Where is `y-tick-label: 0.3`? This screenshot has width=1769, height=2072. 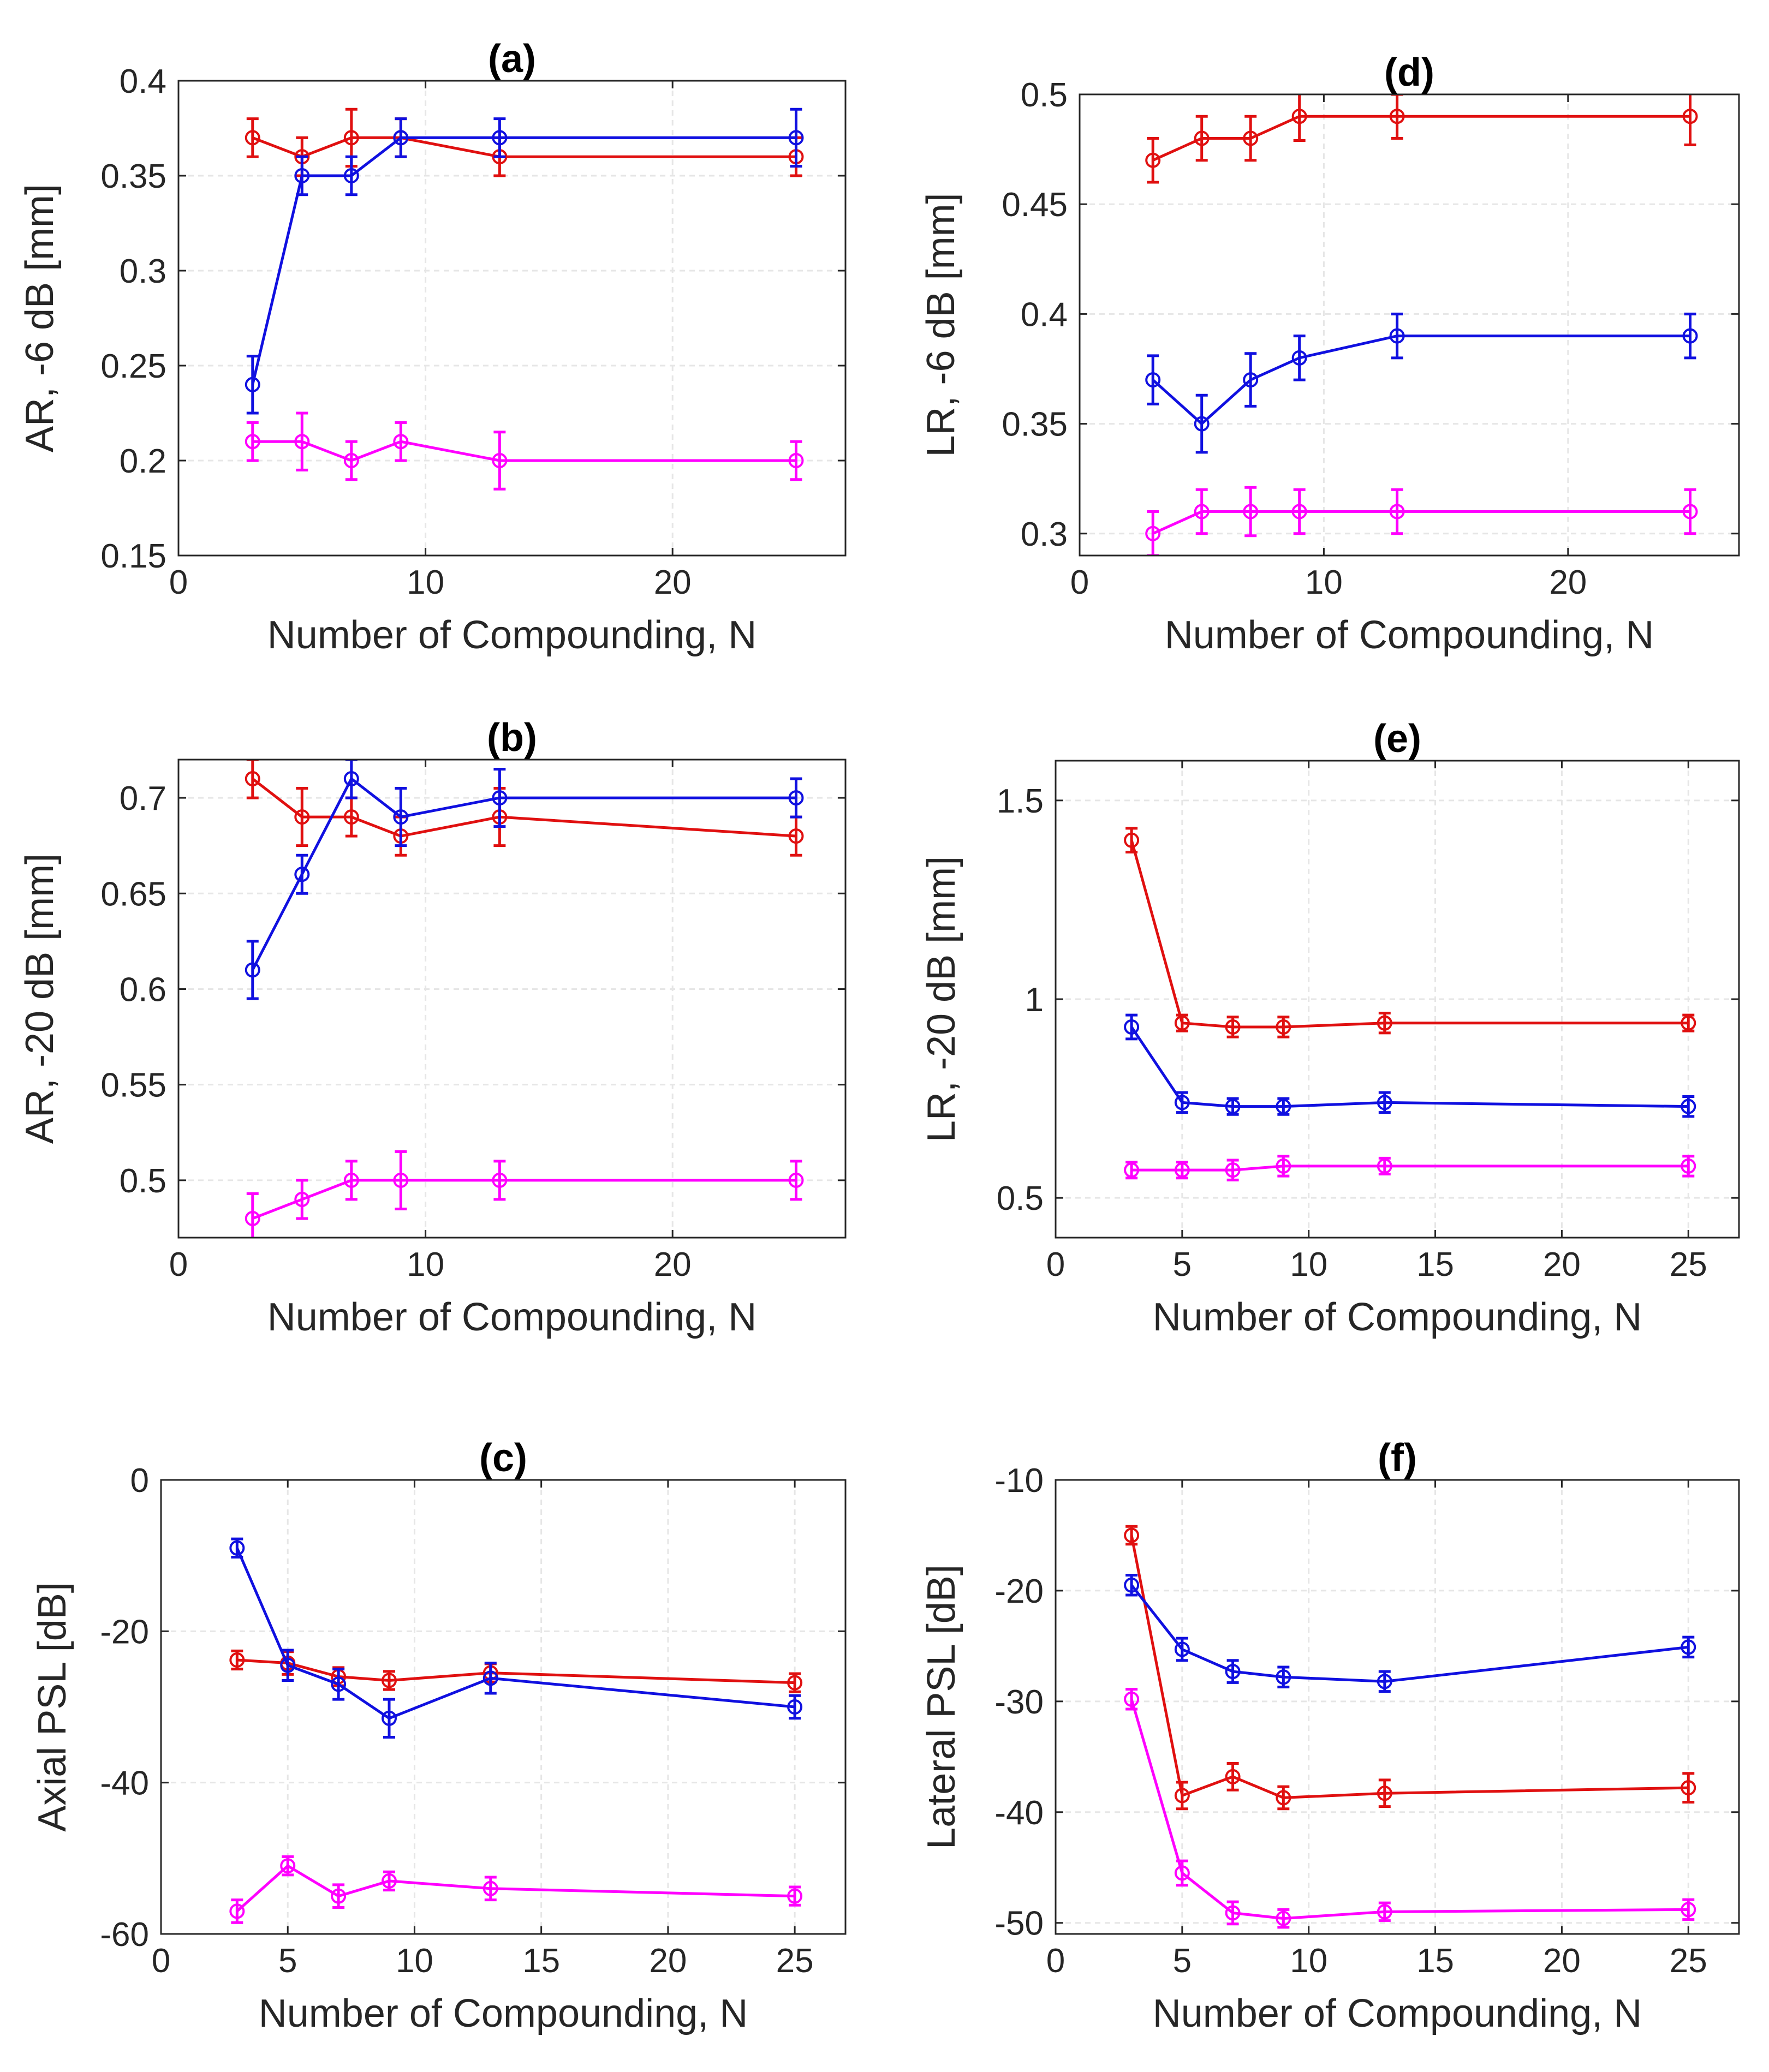
y-tick-label: 0.3 is located at coordinates (1044, 535).